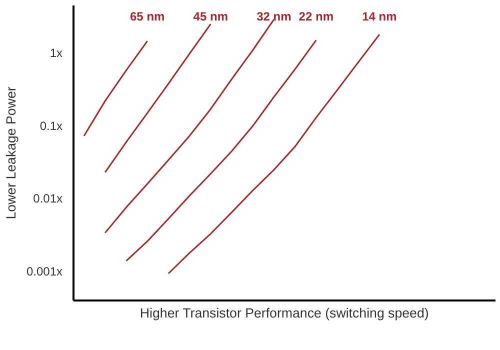  Describe the element at coordinates (316, 17) in the screenshot. I see `series-label: 22 nm` at that location.